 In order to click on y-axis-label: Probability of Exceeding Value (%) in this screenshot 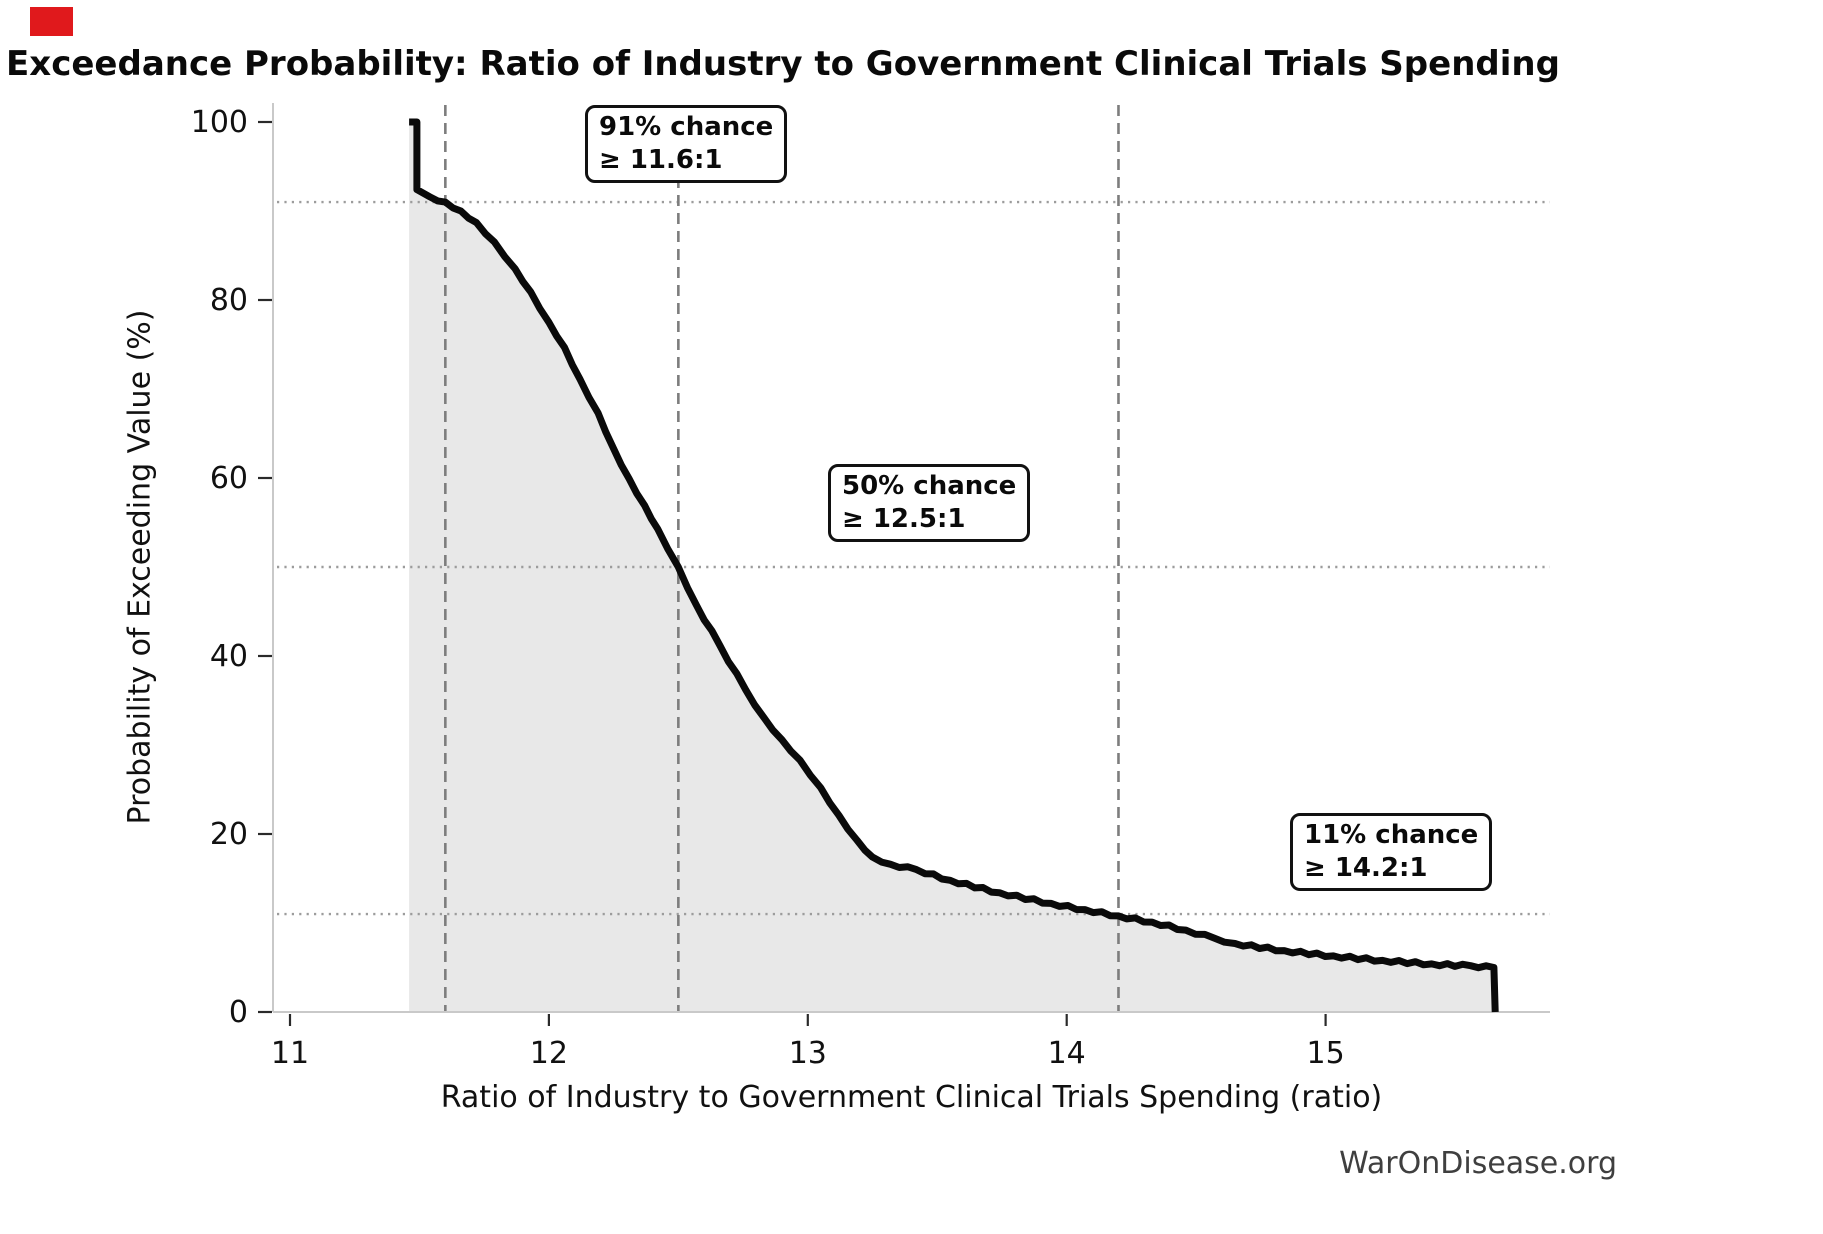, I will do `click(140, 567)`.